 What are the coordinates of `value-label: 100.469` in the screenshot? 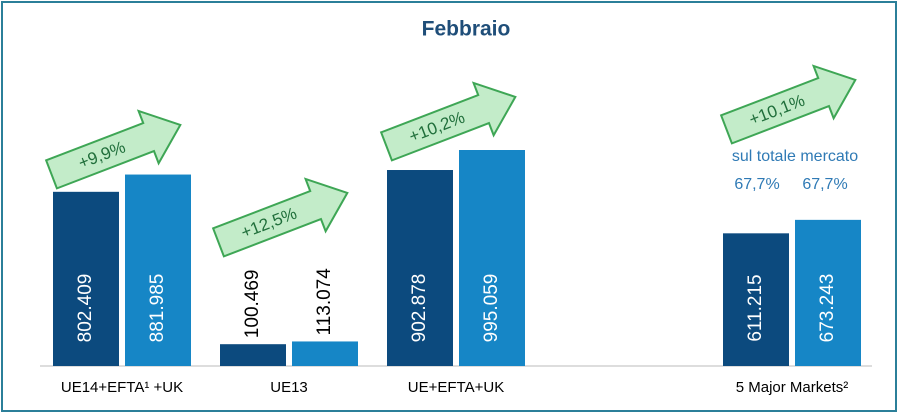 It's located at (252, 304).